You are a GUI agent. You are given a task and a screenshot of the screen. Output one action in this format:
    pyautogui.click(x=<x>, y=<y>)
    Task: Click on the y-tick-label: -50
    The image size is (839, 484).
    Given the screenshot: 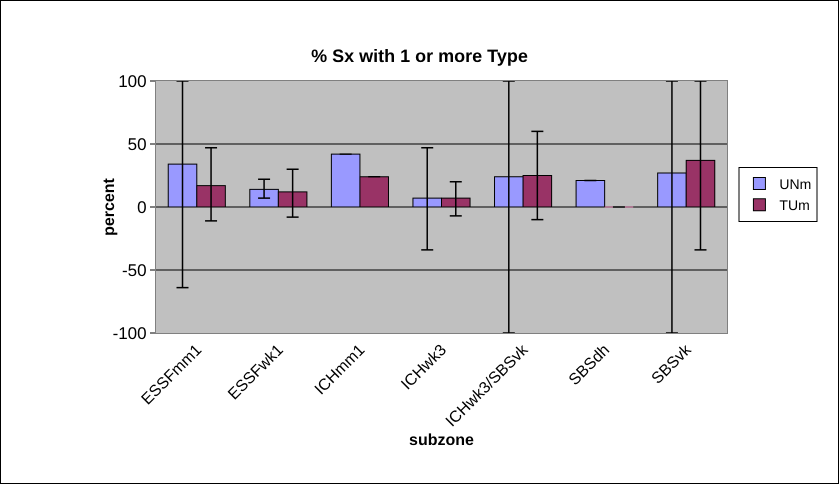 What is the action you would take?
    pyautogui.click(x=134, y=270)
    